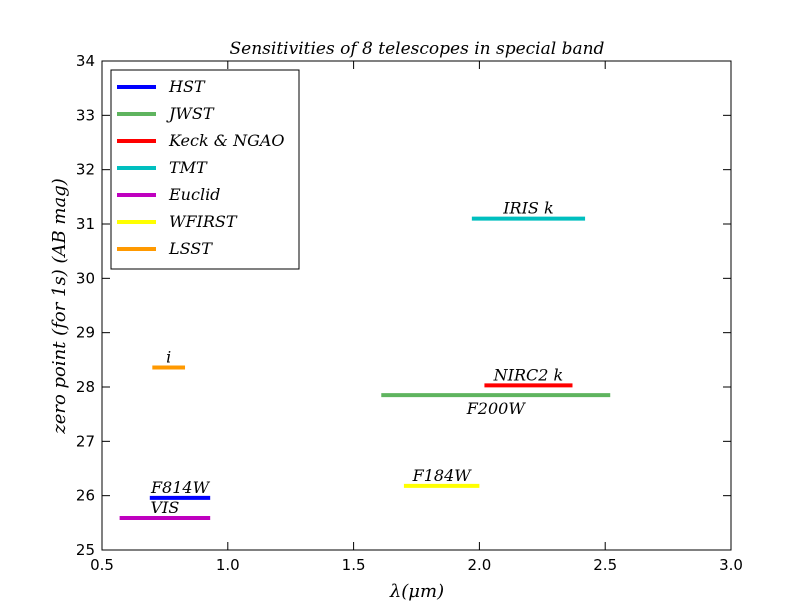 Image resolution: width=812 pixels, height=612 pixels. What do you see at coordinates (180, 487) in the screenshot?
I see `band-label: F814W` at bounding box center [180, 487].